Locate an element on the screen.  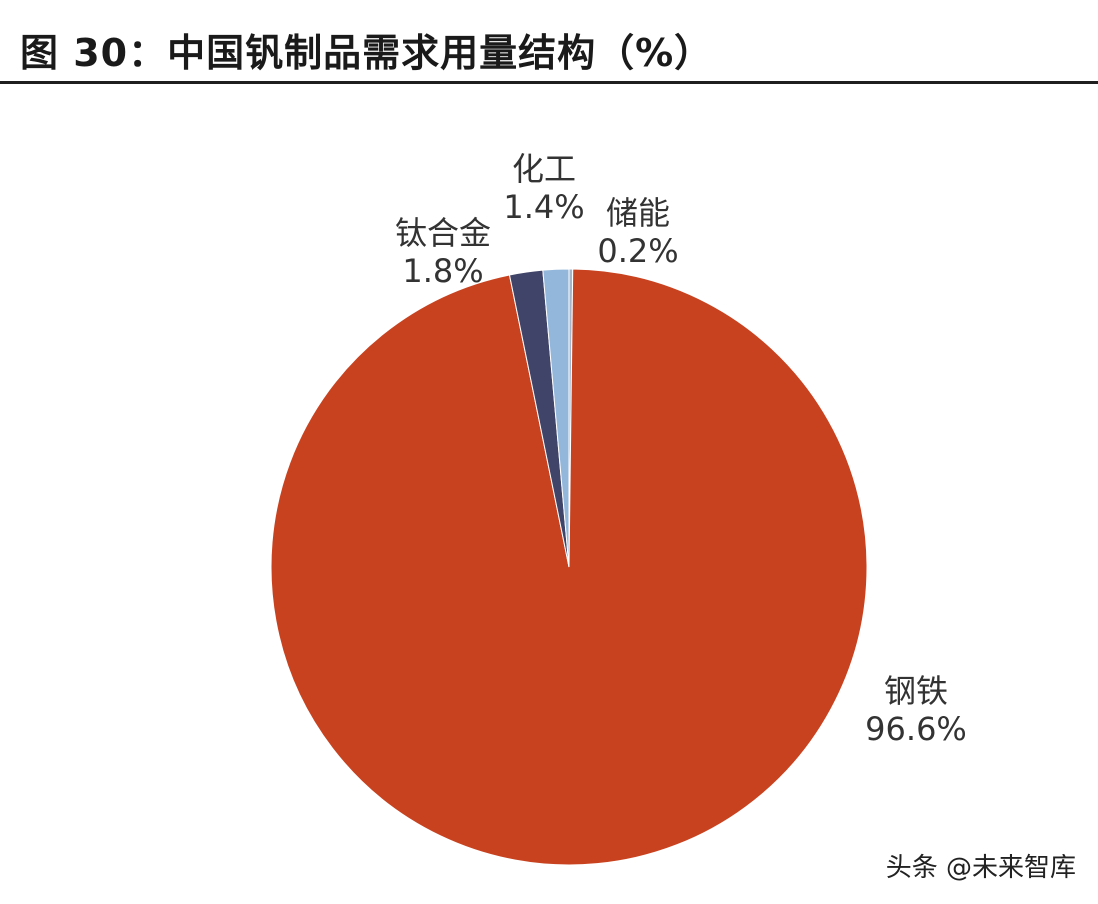
header: 图 30：中国钒制品需求用量结构（%） is located at coordinates (549, 42).